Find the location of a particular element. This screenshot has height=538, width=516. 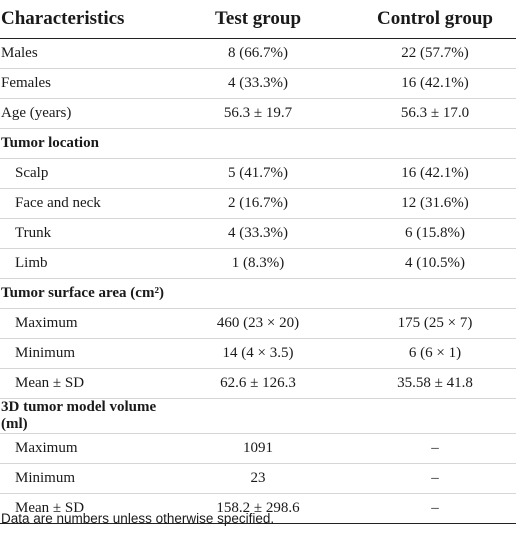

table-row: Scalp 5 (41.7%) 16 (42.1%) is located at coordinates (258, 173).